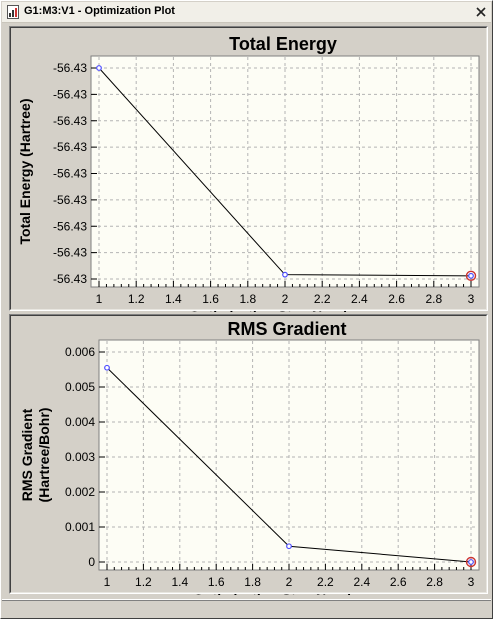 This screenshot has width=493, height=619. What do you see at coordinates (27, 454) in the screenshot?
I see `y-axis-label: RMS Gradient` at bounding box center [27, 454].